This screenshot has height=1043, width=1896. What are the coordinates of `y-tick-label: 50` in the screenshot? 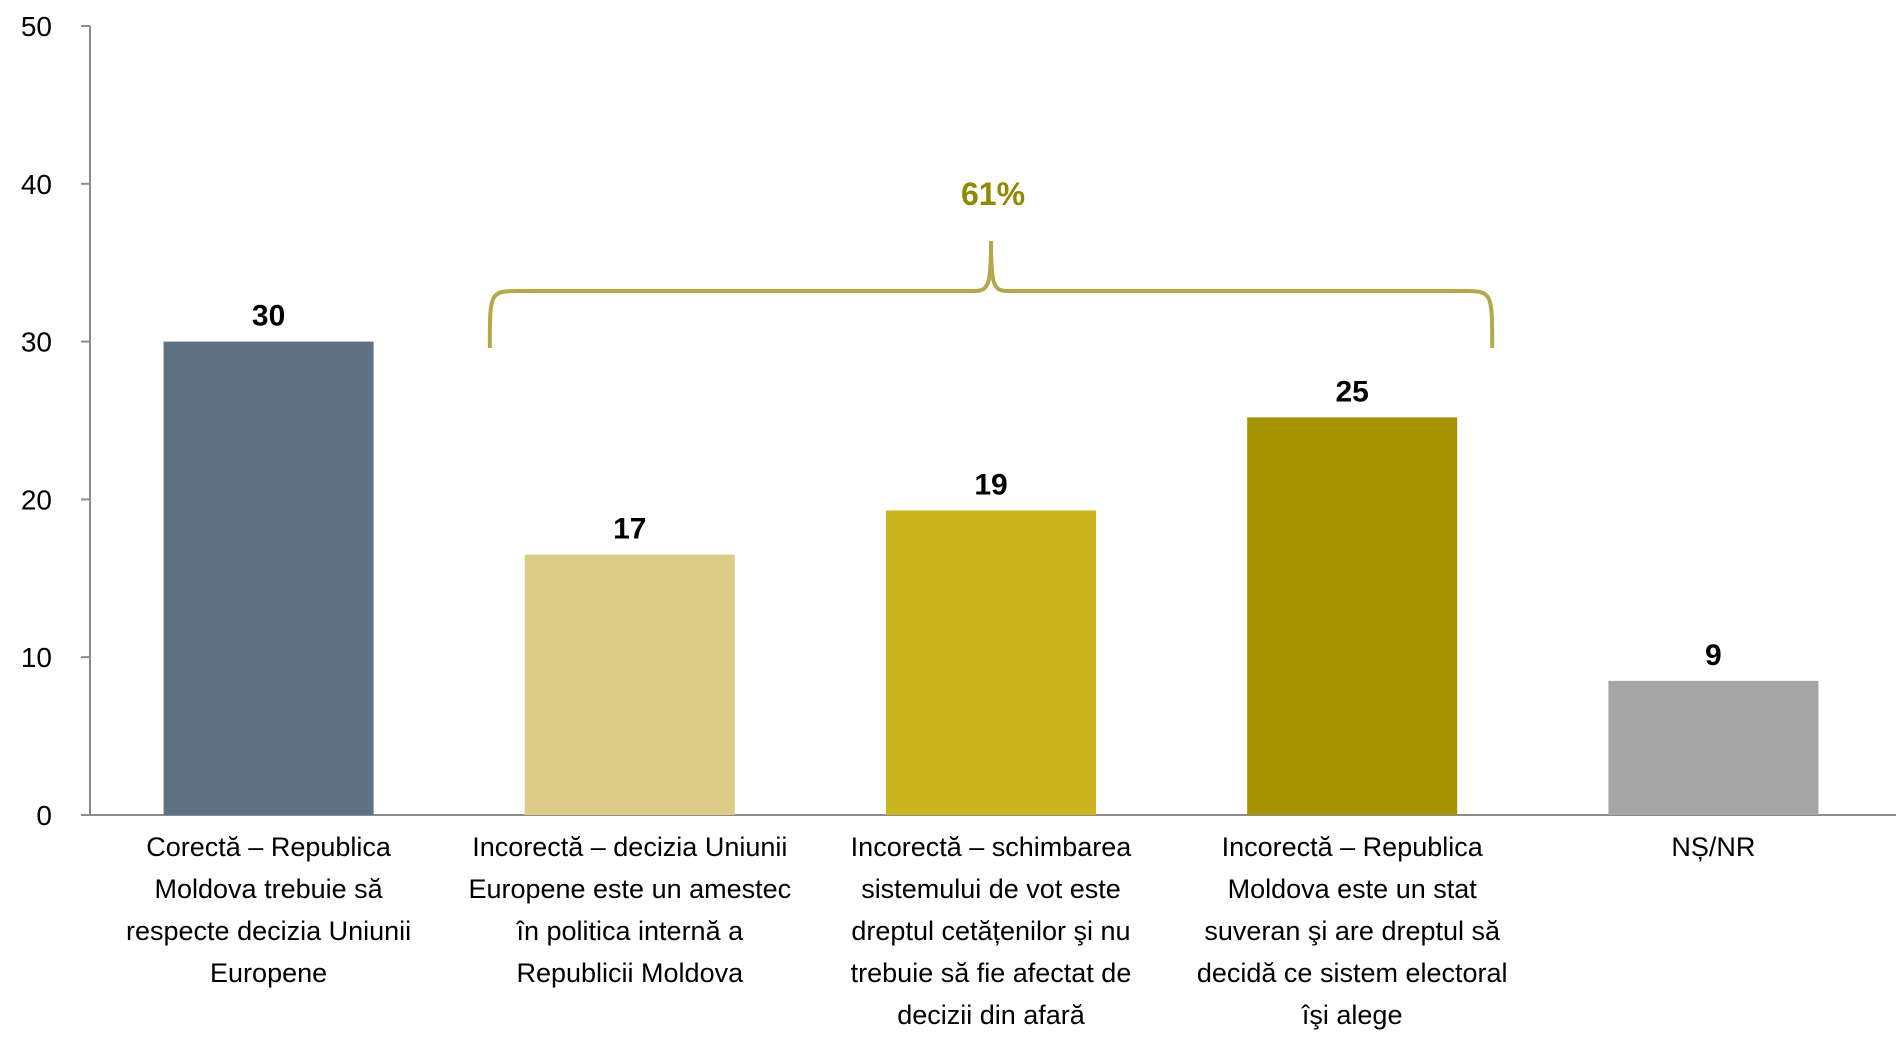 It's located at (36, 26).